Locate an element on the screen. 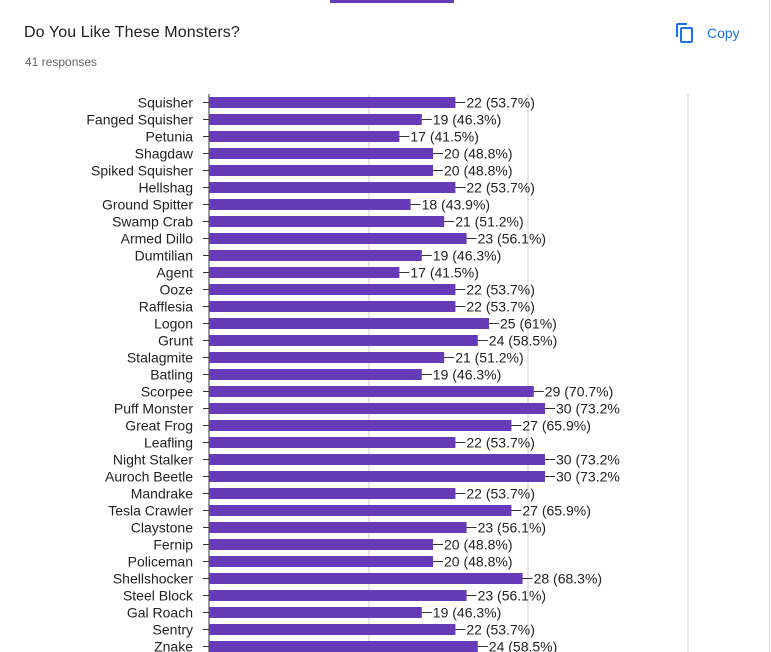 This screenshot has height=652, width=771. category-label: Sentry is located at coordinates (173, 630).